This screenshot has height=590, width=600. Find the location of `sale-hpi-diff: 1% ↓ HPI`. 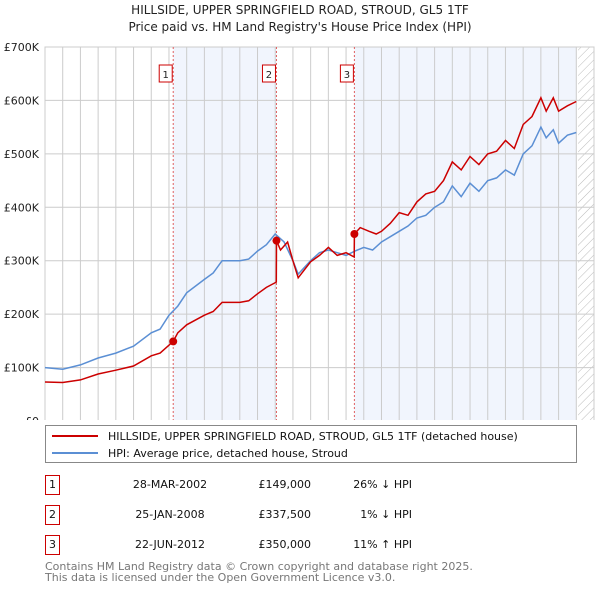

sale-hpi-diff: 1% ↓ HPI is located at coordinates (386, 514).